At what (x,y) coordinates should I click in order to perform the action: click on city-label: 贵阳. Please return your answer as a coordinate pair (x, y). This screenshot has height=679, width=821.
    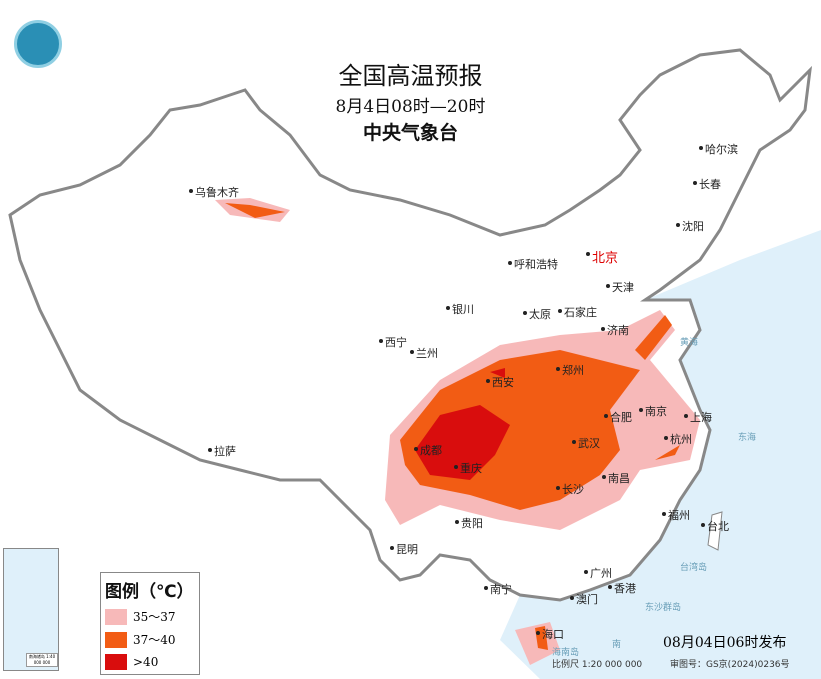
    Looking at the image, I should click on (469, 523).